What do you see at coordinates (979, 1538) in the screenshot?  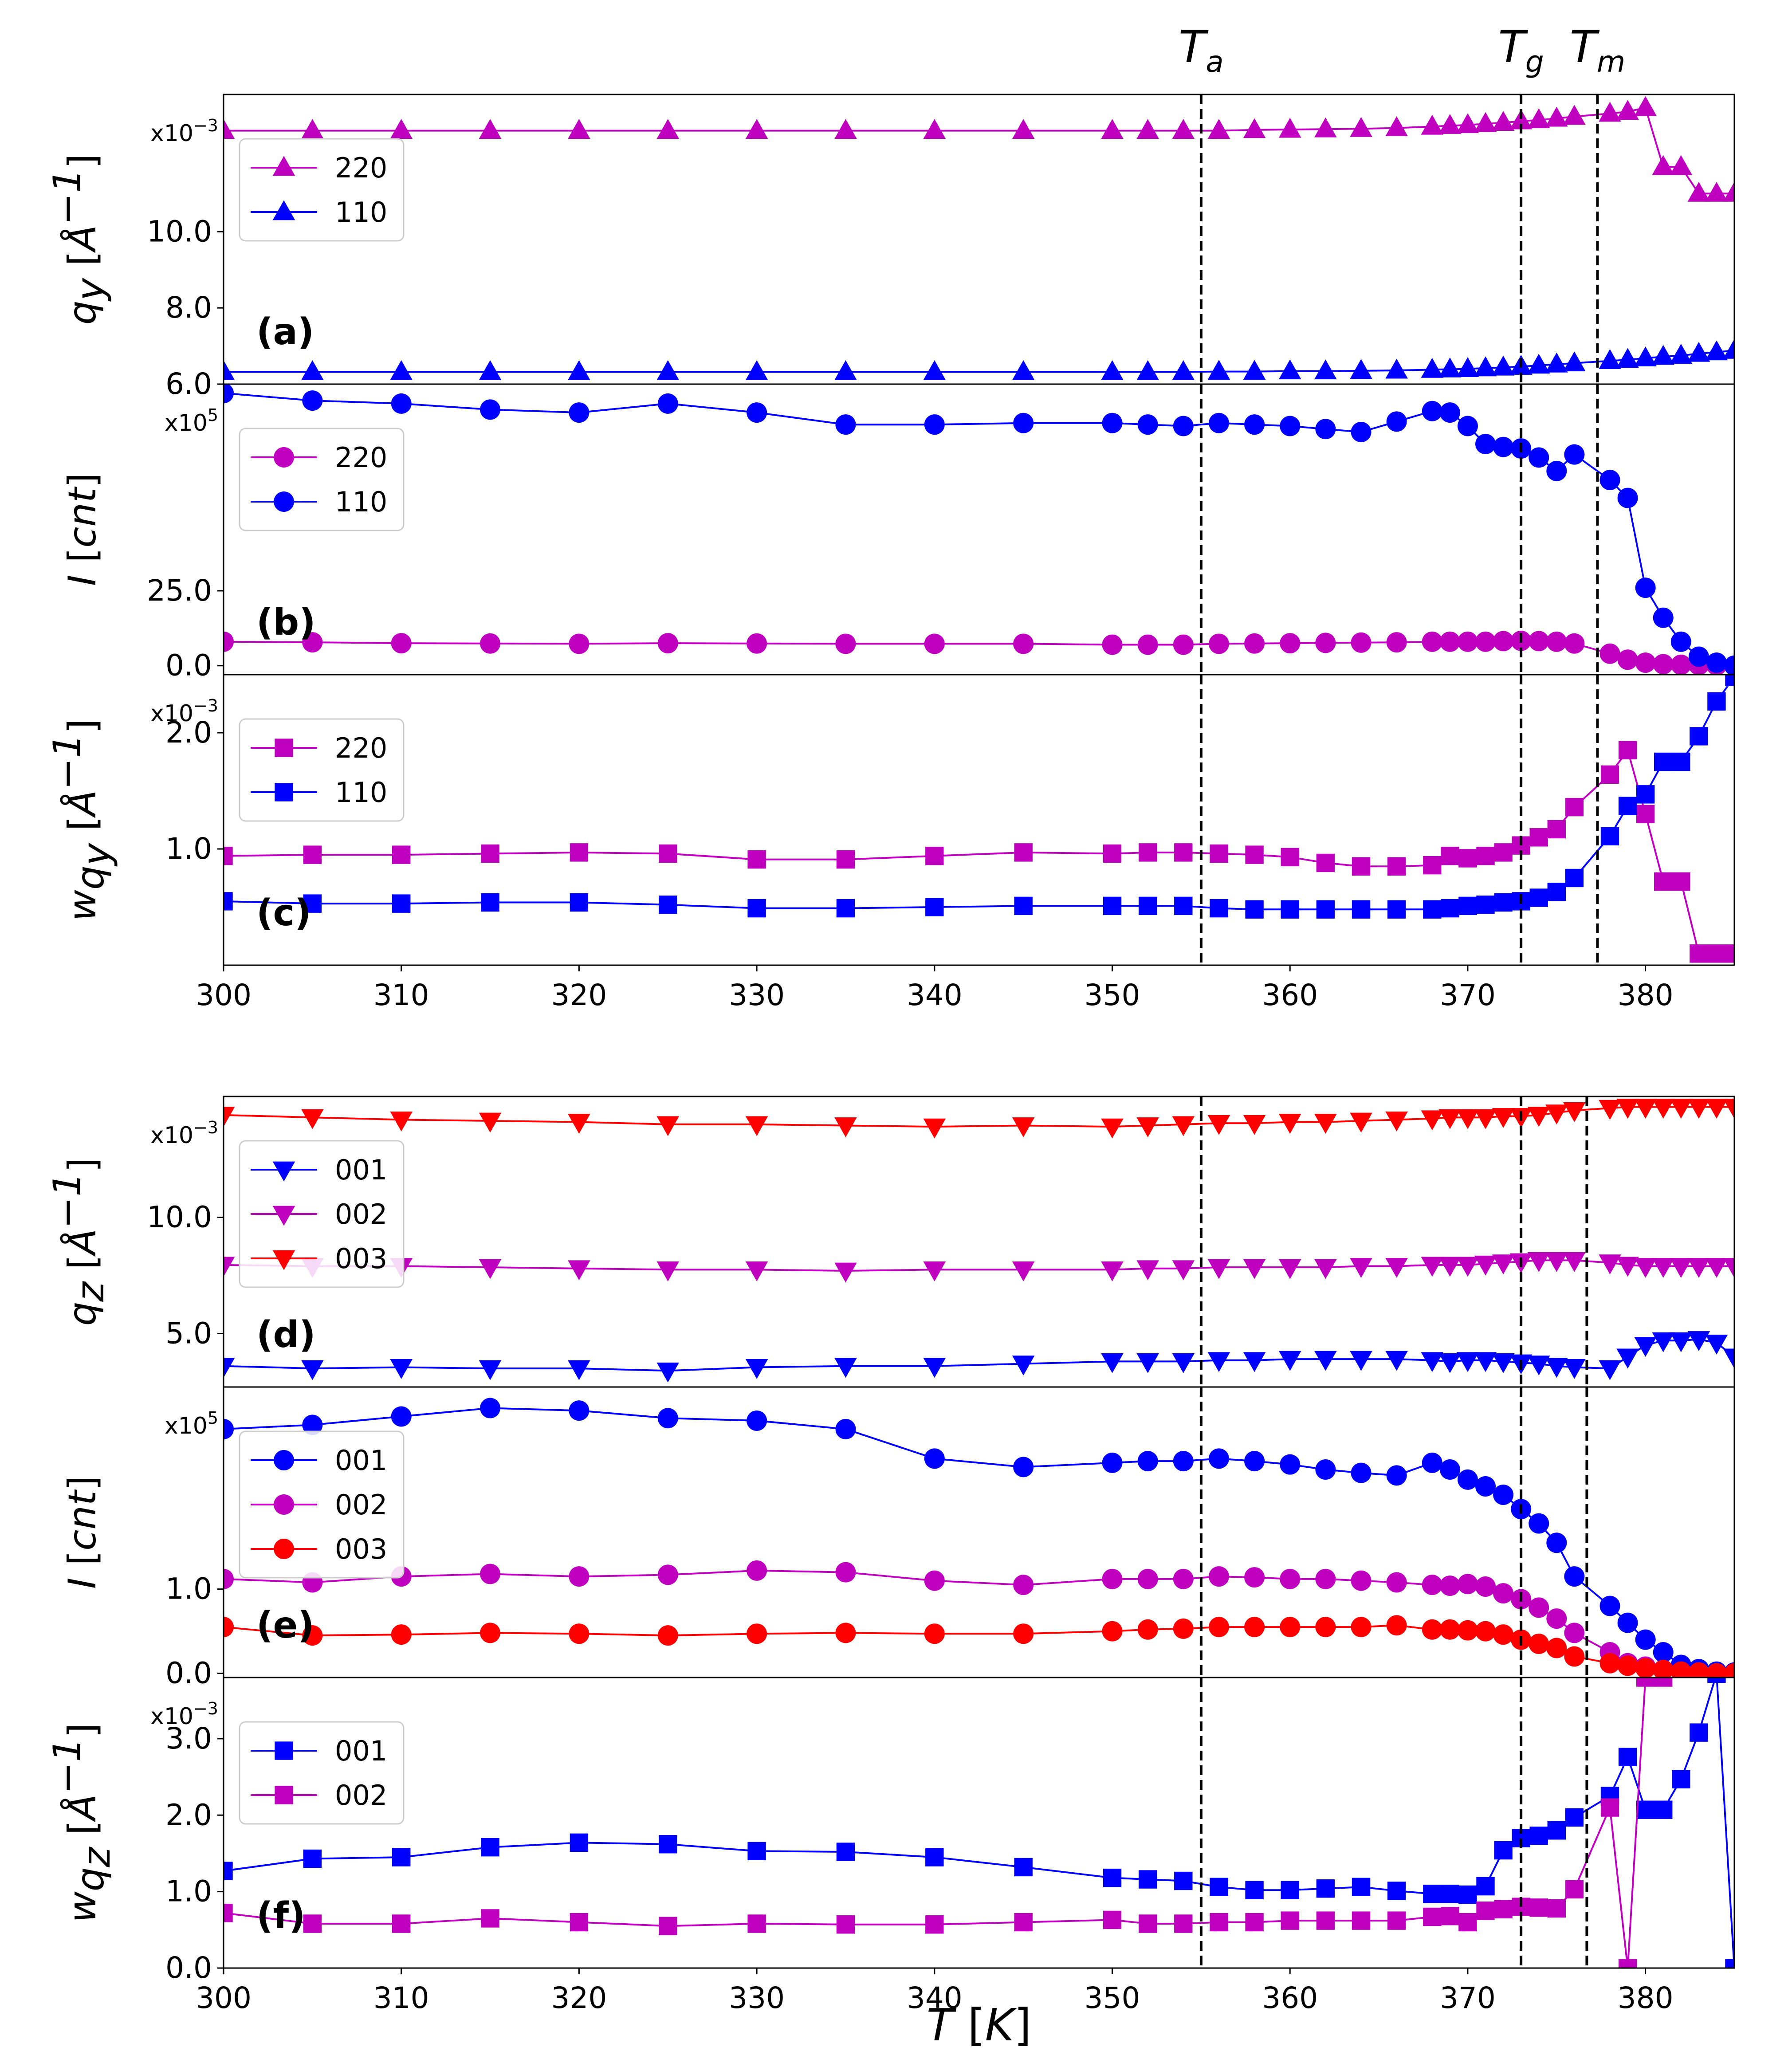 I see `plot-area-e` at bounding box center [979, 1538].